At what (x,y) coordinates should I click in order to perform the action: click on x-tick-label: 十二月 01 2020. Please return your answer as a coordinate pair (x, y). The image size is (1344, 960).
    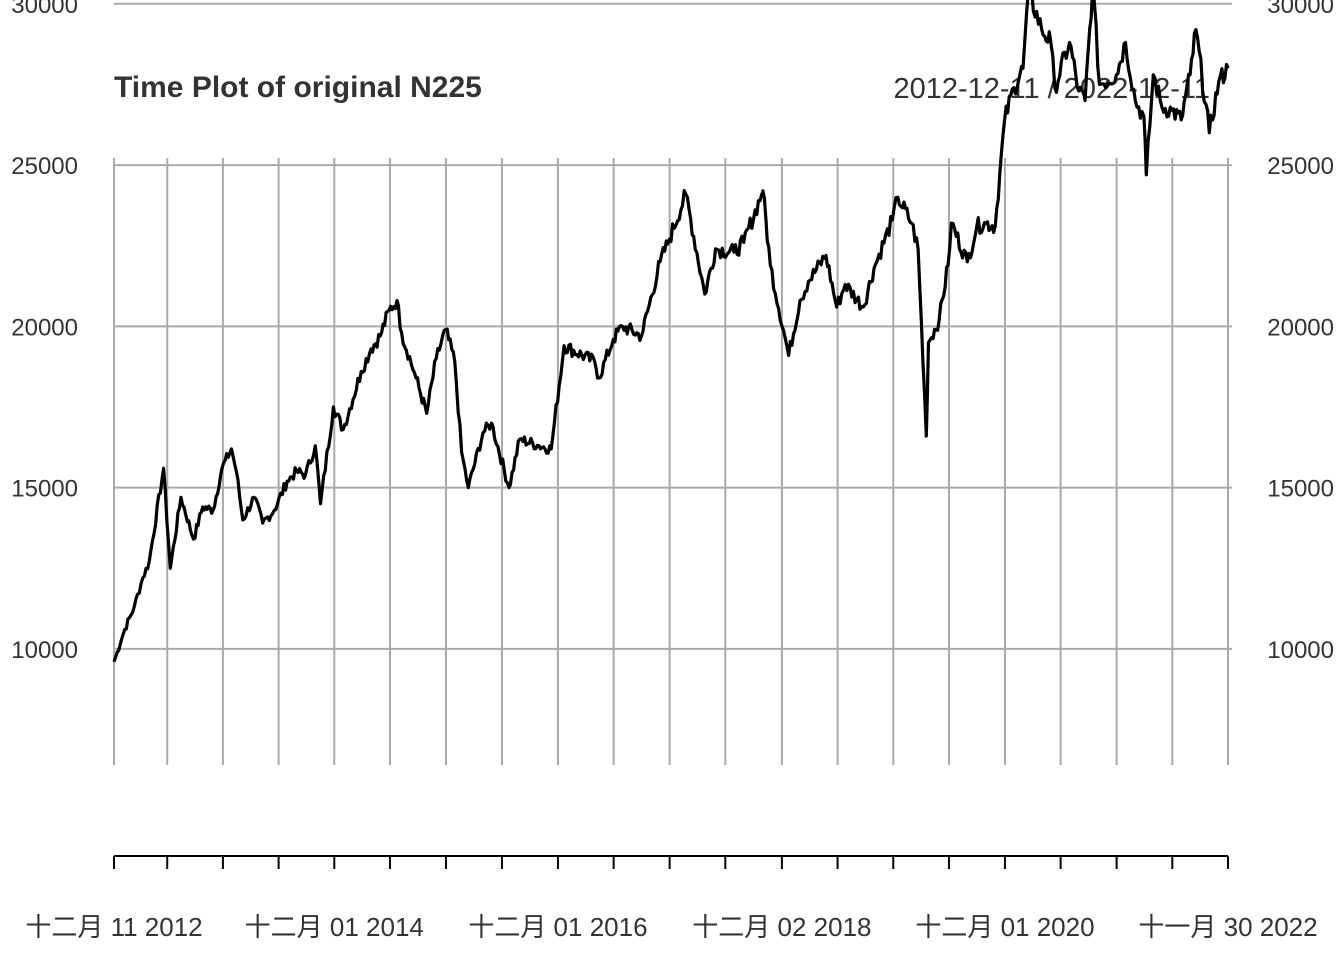
    Looking at the image, I should click on (1004, 927).